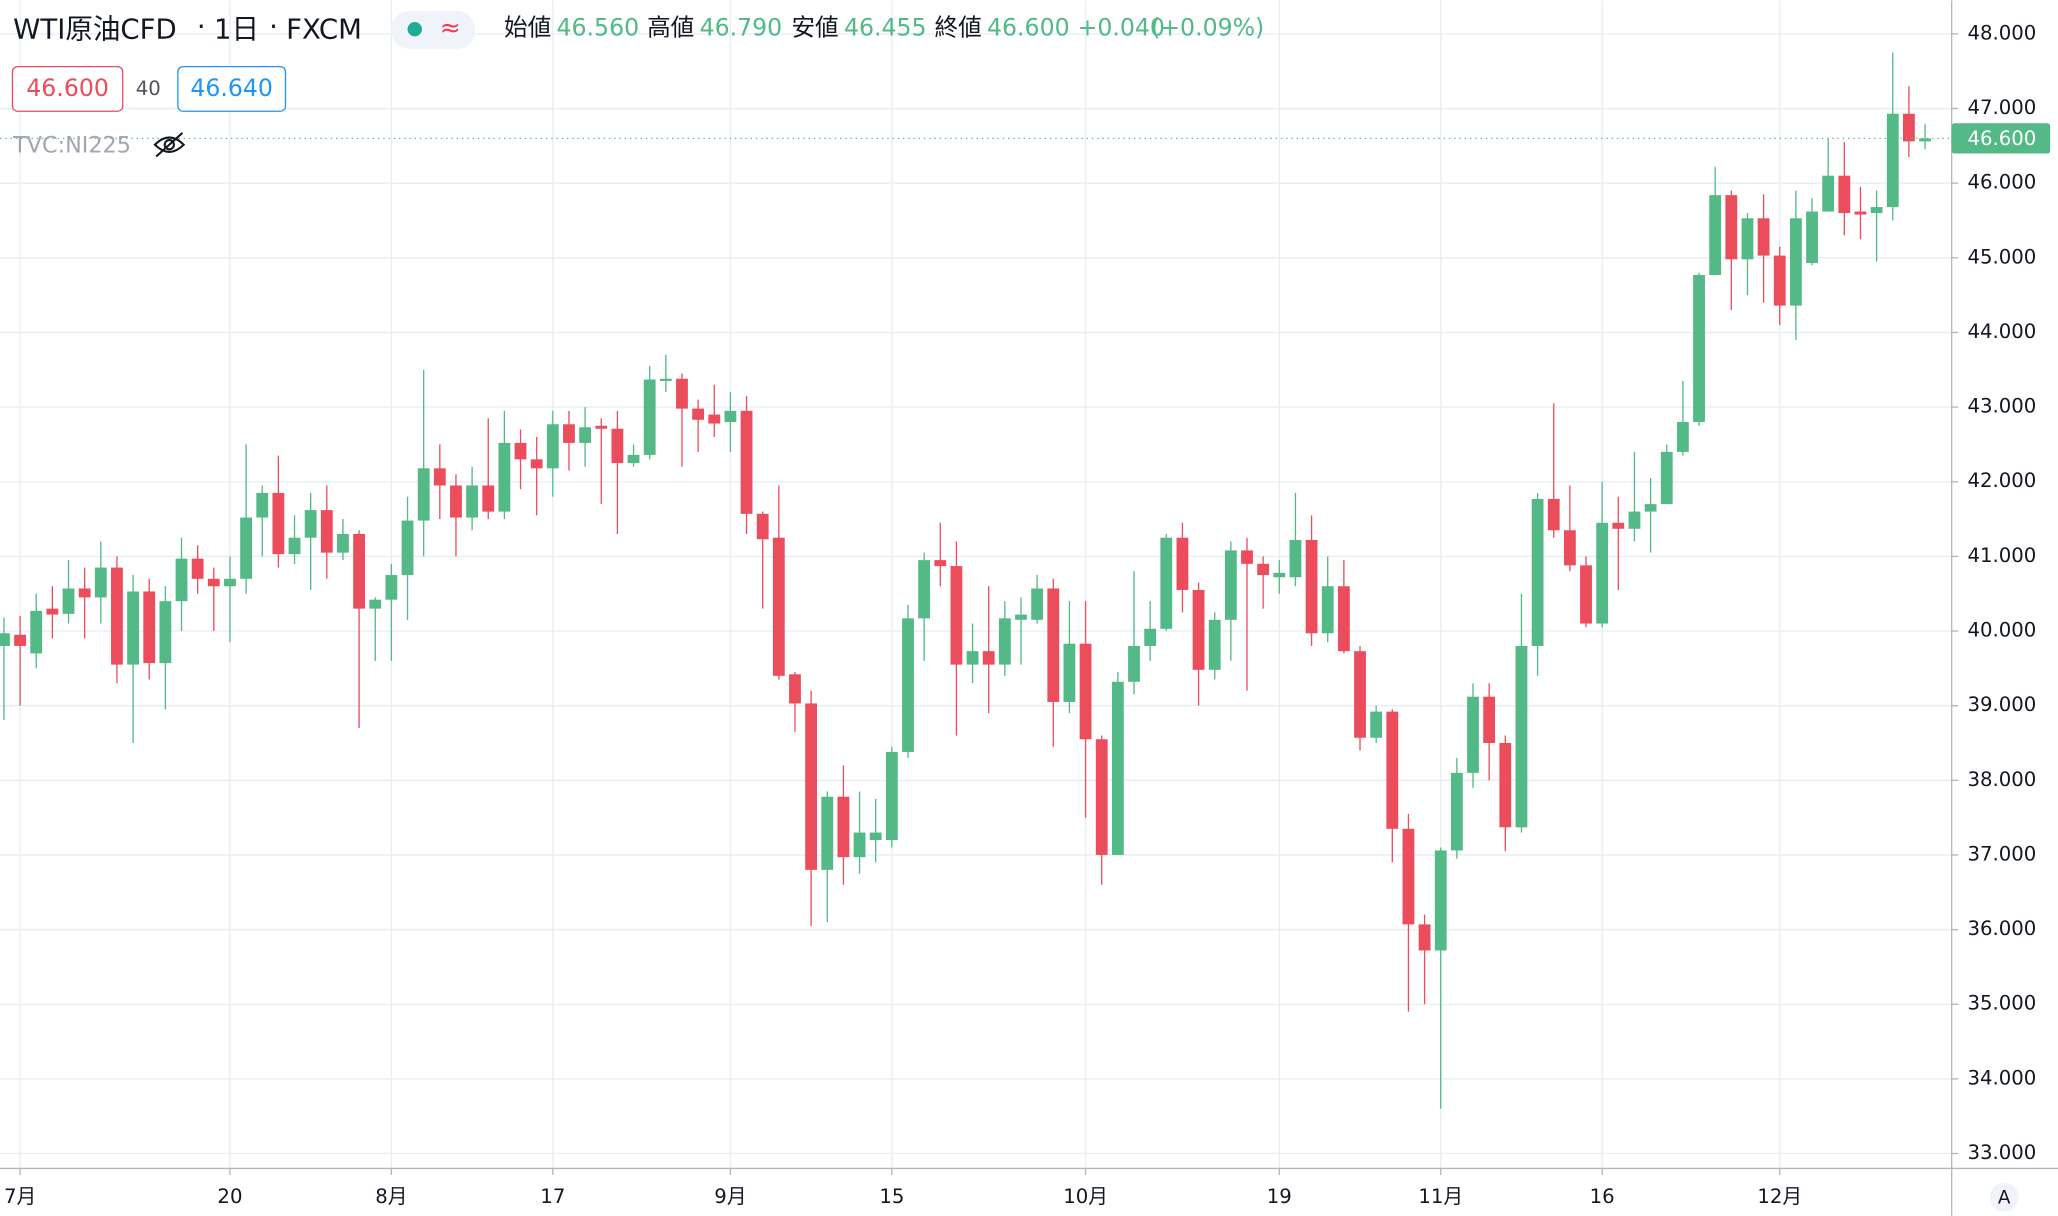  What do you see at coordinates (450, 27) in the screenshot?
I see `delayed-icon: ≈` at bounding box center [450, 27].